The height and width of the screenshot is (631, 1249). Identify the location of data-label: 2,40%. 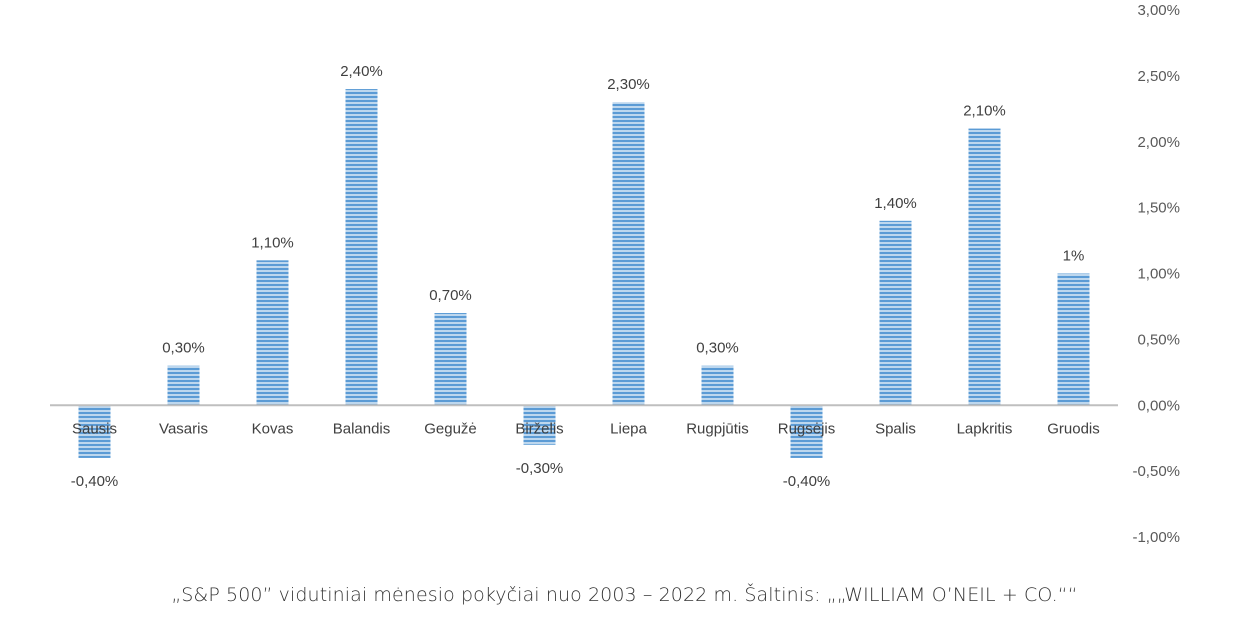
(361, 71).